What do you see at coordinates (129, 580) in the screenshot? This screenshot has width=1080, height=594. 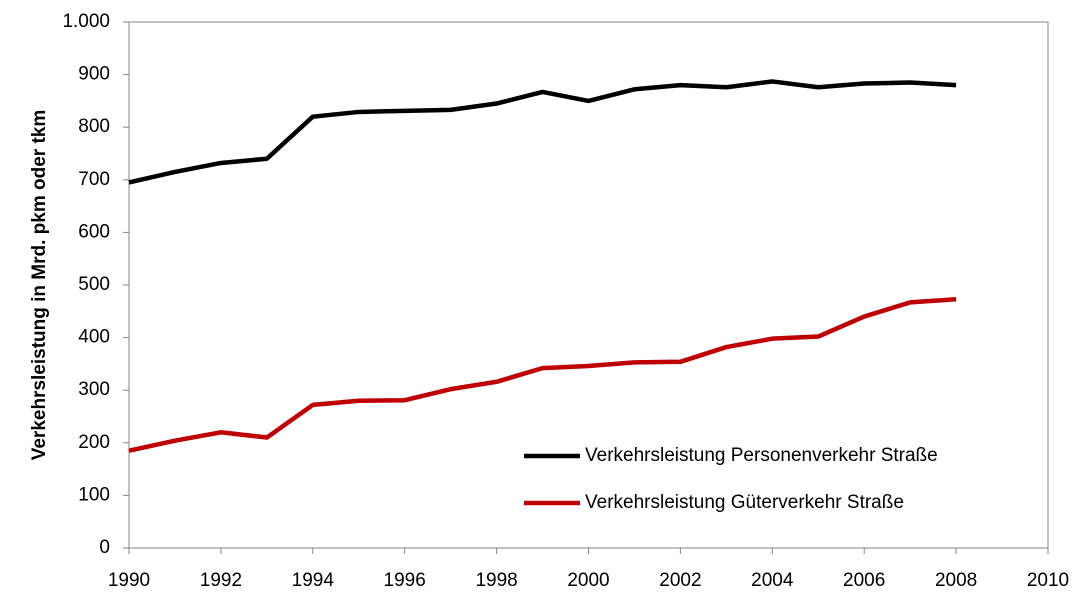 I see `x-tick-label: 1990` at bounding box center [129, 580].